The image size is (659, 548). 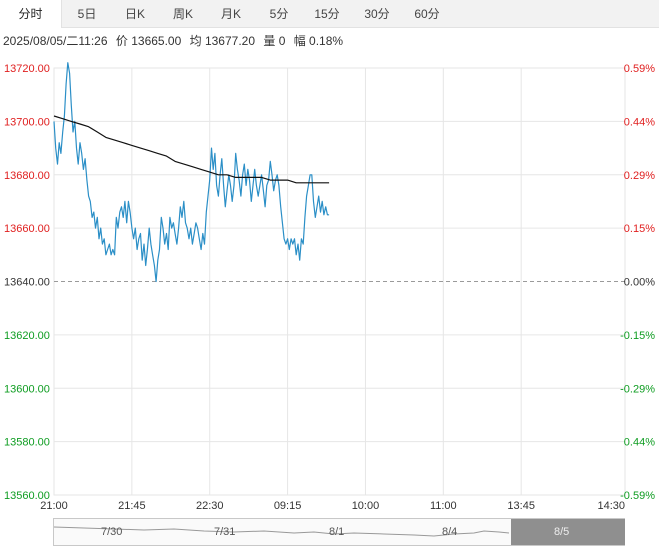 What do you see at coordinates (27, 69) in the screenshot?
I see `y-tick-label-price: 13720.00` at bounding box center [27, 69].